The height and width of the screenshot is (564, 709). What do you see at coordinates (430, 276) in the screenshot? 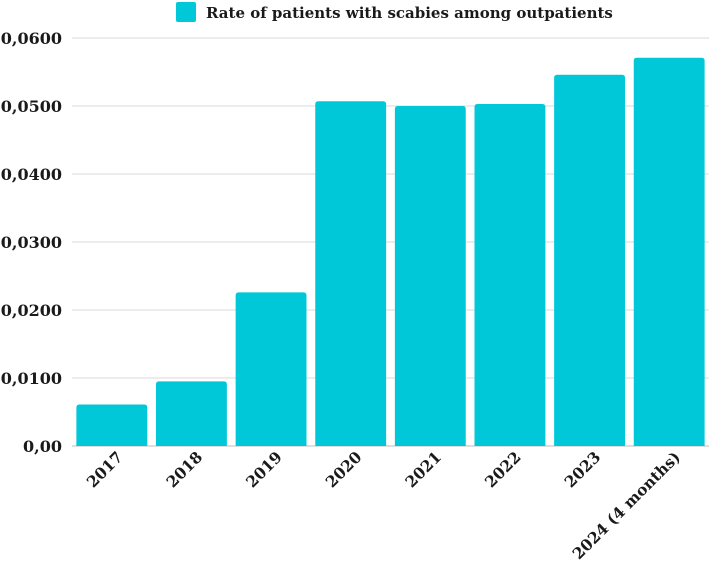
I see `bar-2021` at bounding box center [430, 276].